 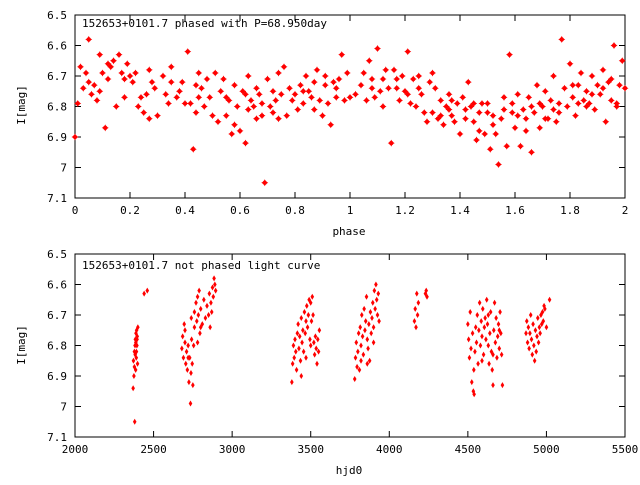 What do you see at coordinates (21, 345) in the screenshot?
I see `y-axis-label: I[mag]` at bounding box center [21, 345].